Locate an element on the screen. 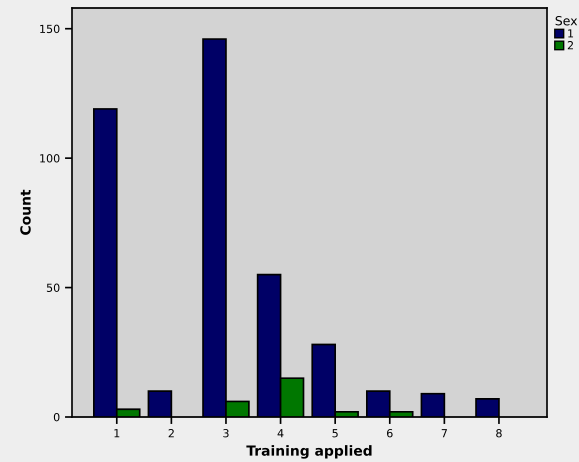 This screenshot has height=462, width=579. x-tick-label: 4 is located at coordinates (281, 433).